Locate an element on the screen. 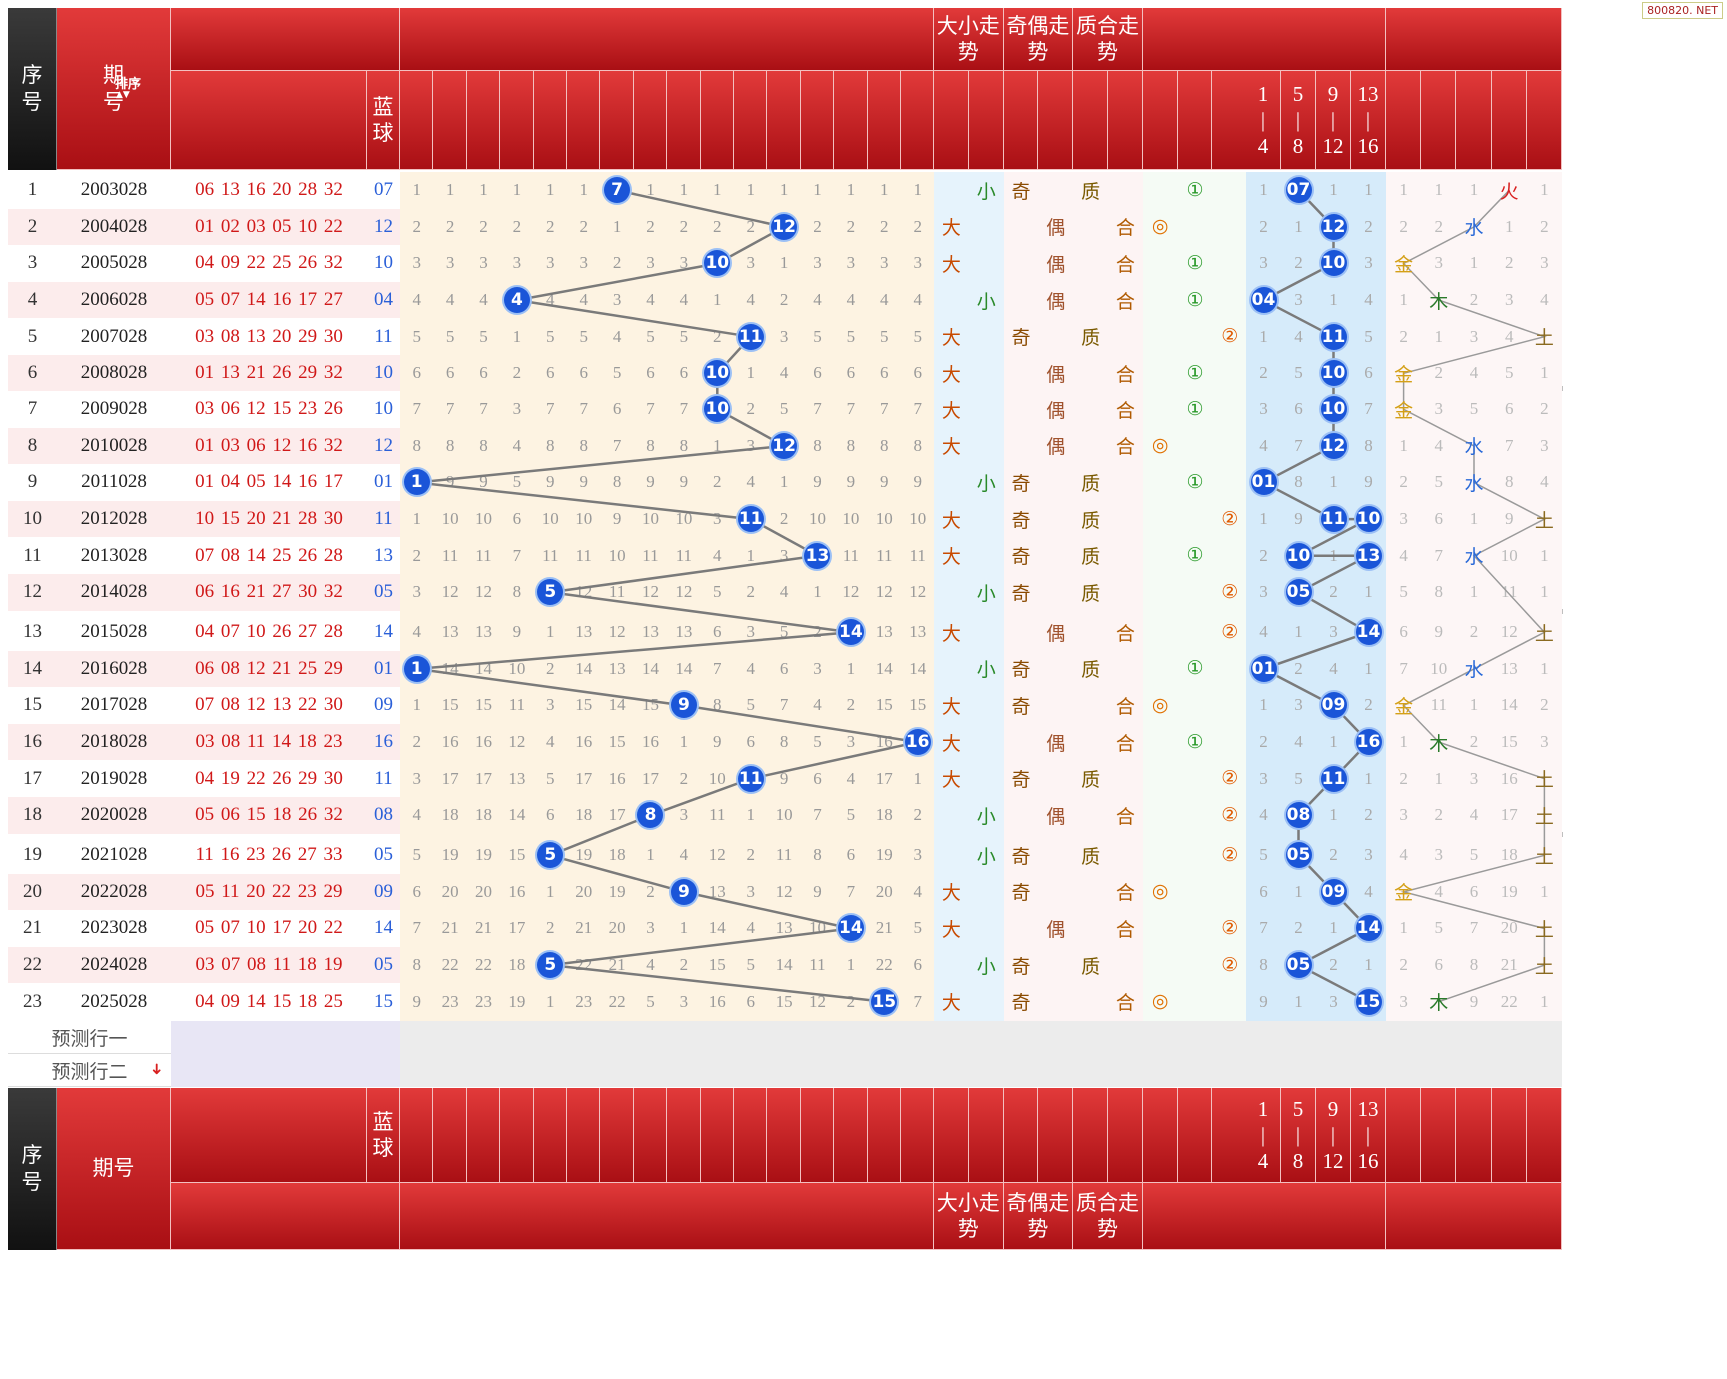  expand-arrow-icon: ➜ is located at coordinates (156, 1069).